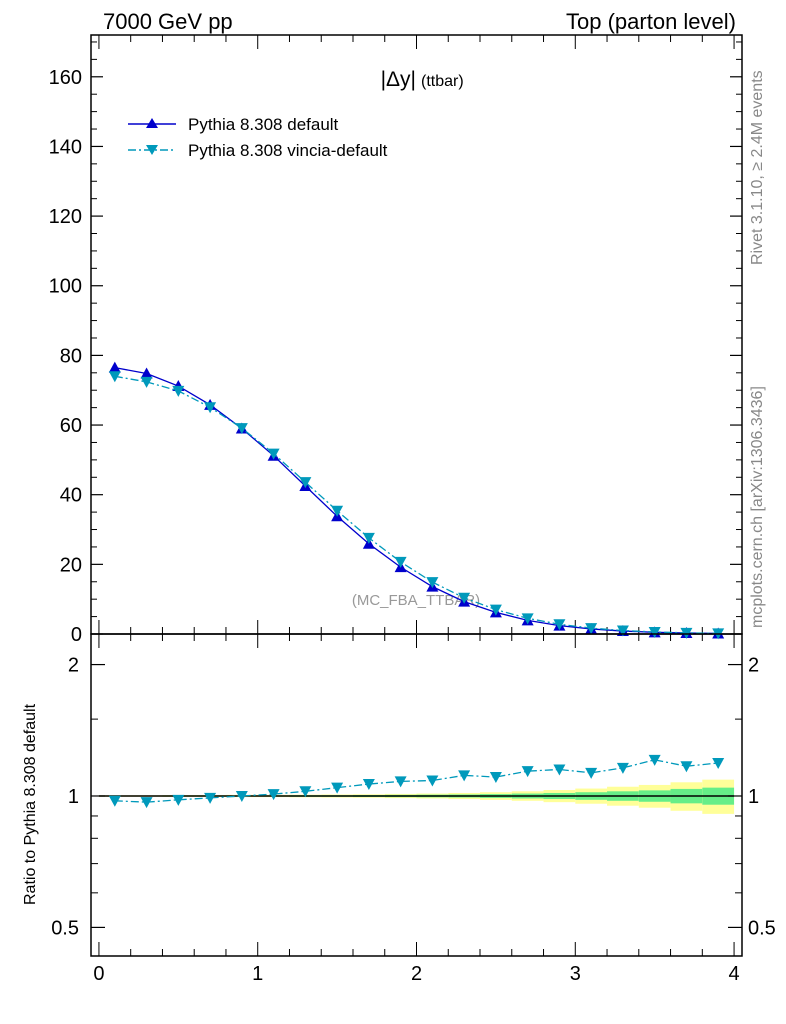  I want to click on main-watermark: (MC_FBA_TTBAR), so click(416, 600).